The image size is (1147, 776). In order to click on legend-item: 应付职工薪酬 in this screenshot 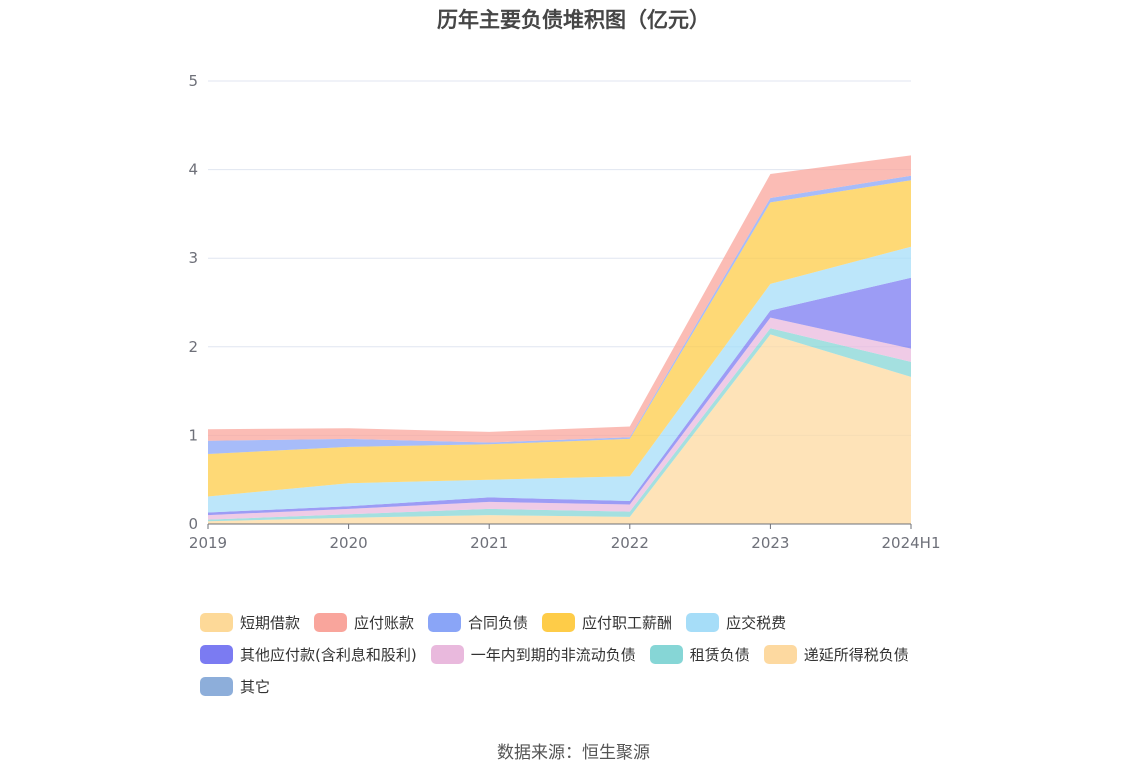, I will do `click(607, 622)`.